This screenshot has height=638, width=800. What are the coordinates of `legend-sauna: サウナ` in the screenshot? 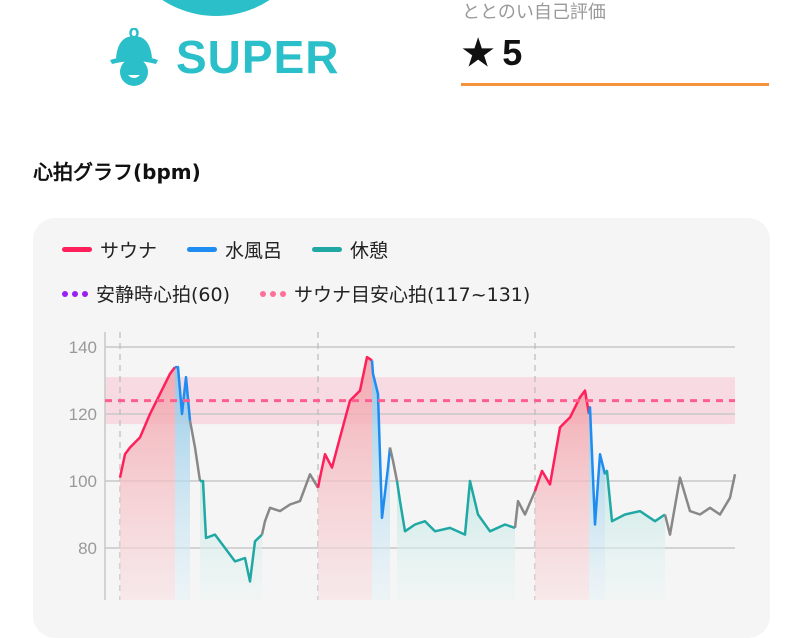 It's located at (109, 249).